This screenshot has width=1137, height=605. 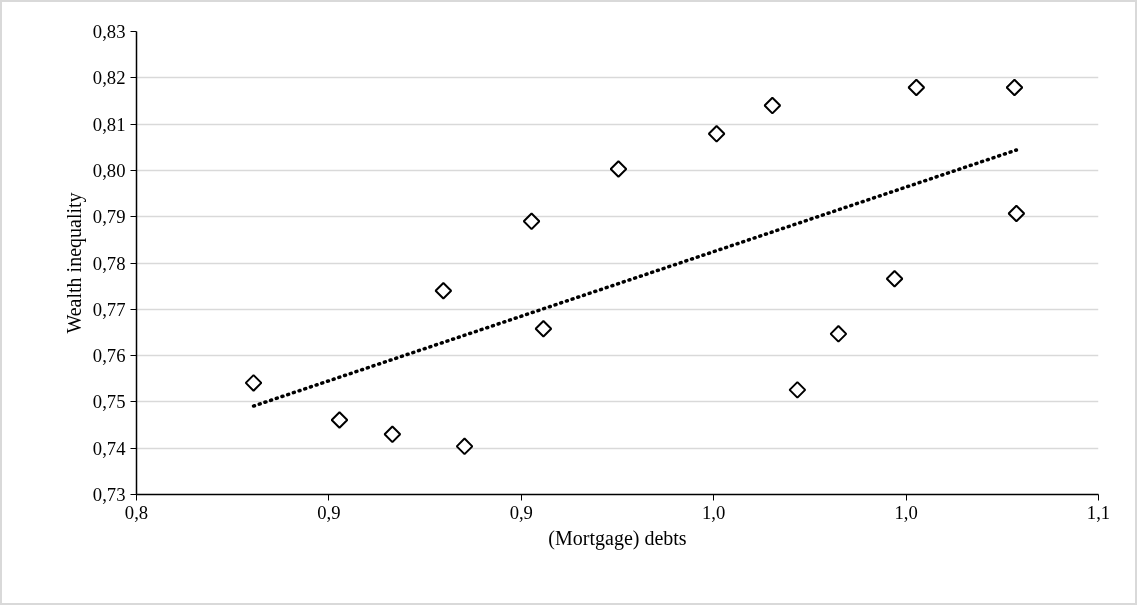 I want to click on y-tick-label: 0,75, so click(x=109, y=402).